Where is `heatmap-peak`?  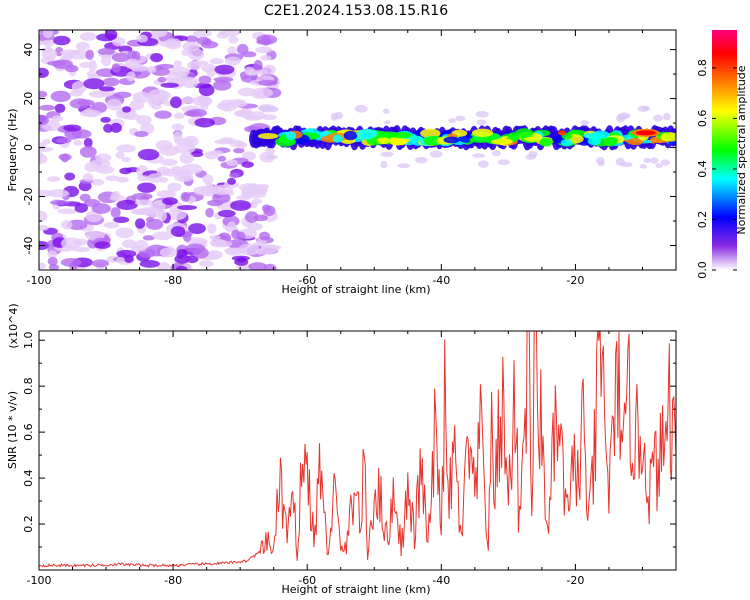 heatmap-peak is located at coordinates (645, 133).